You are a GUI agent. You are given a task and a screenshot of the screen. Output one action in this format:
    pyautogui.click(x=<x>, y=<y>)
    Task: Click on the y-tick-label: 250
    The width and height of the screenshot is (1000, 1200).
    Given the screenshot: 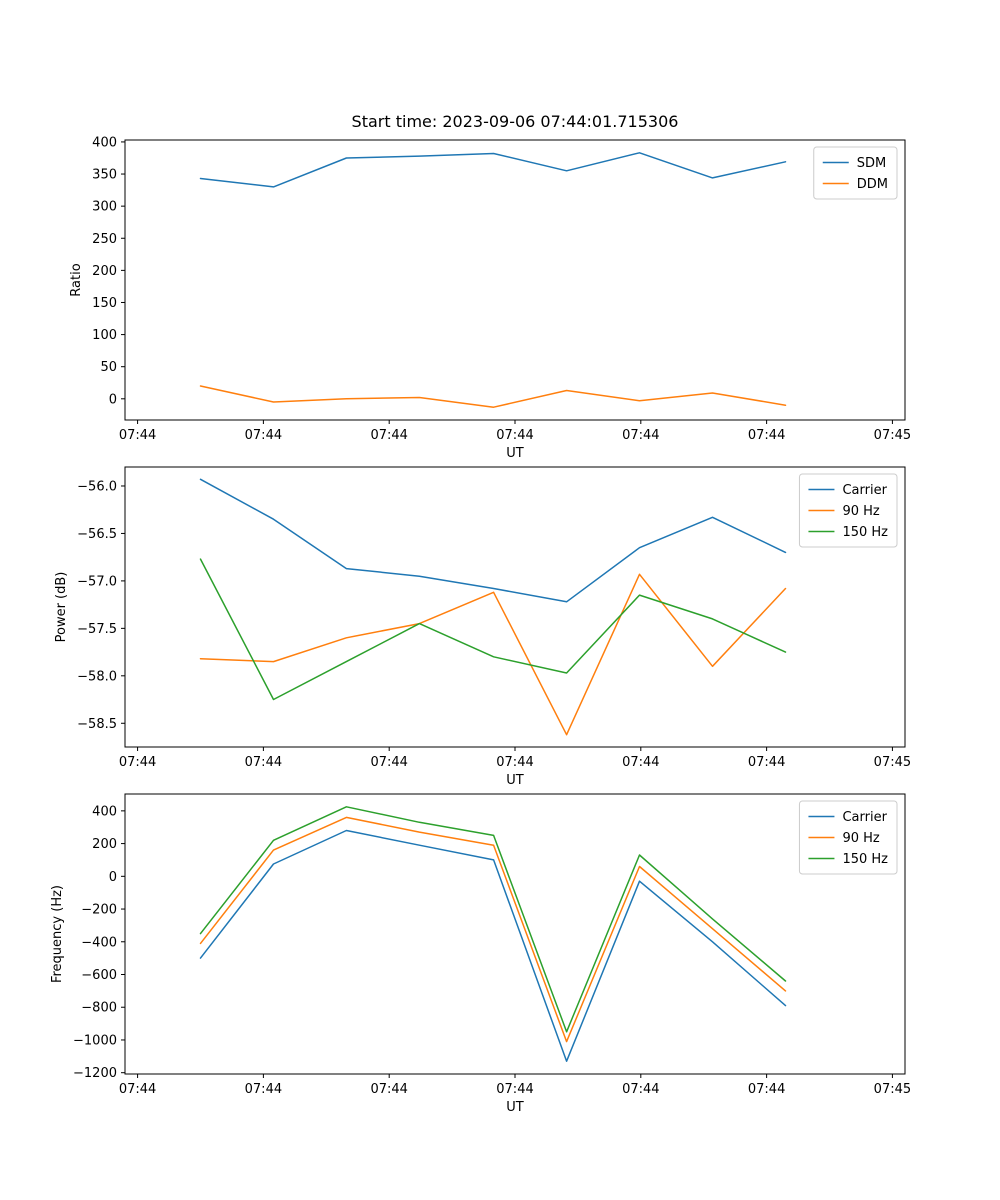 What is the action you would take?
    pyautogui.click(x=104, y=239)
    